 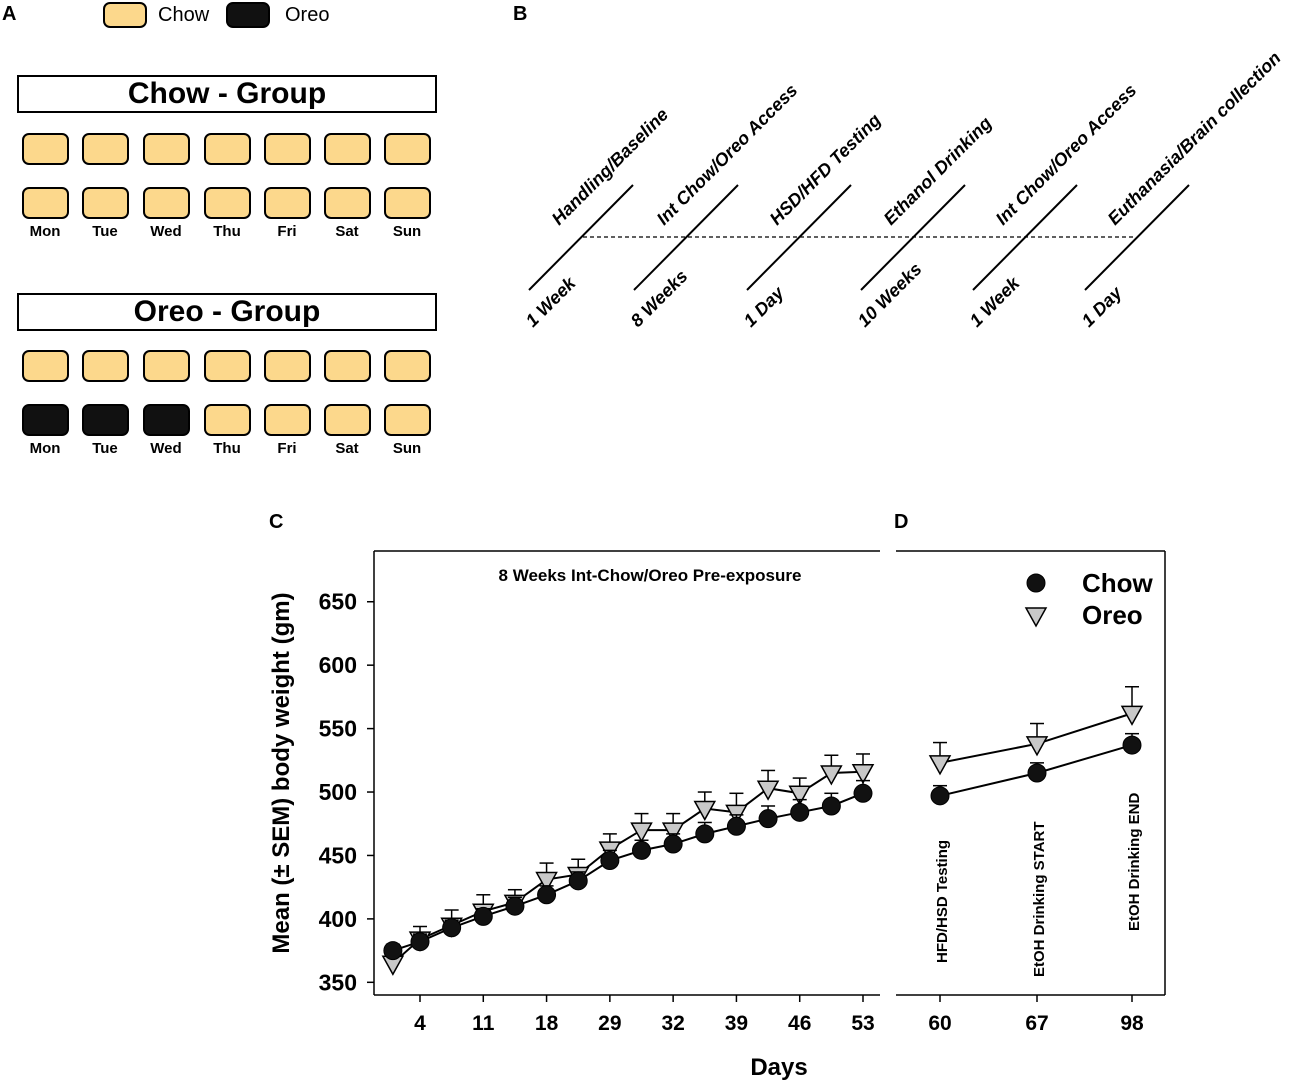 What do you see at coordinates (338, 855) in the screenshot?
I see `y-tick-label: 450` at bounding box center [338, 855].